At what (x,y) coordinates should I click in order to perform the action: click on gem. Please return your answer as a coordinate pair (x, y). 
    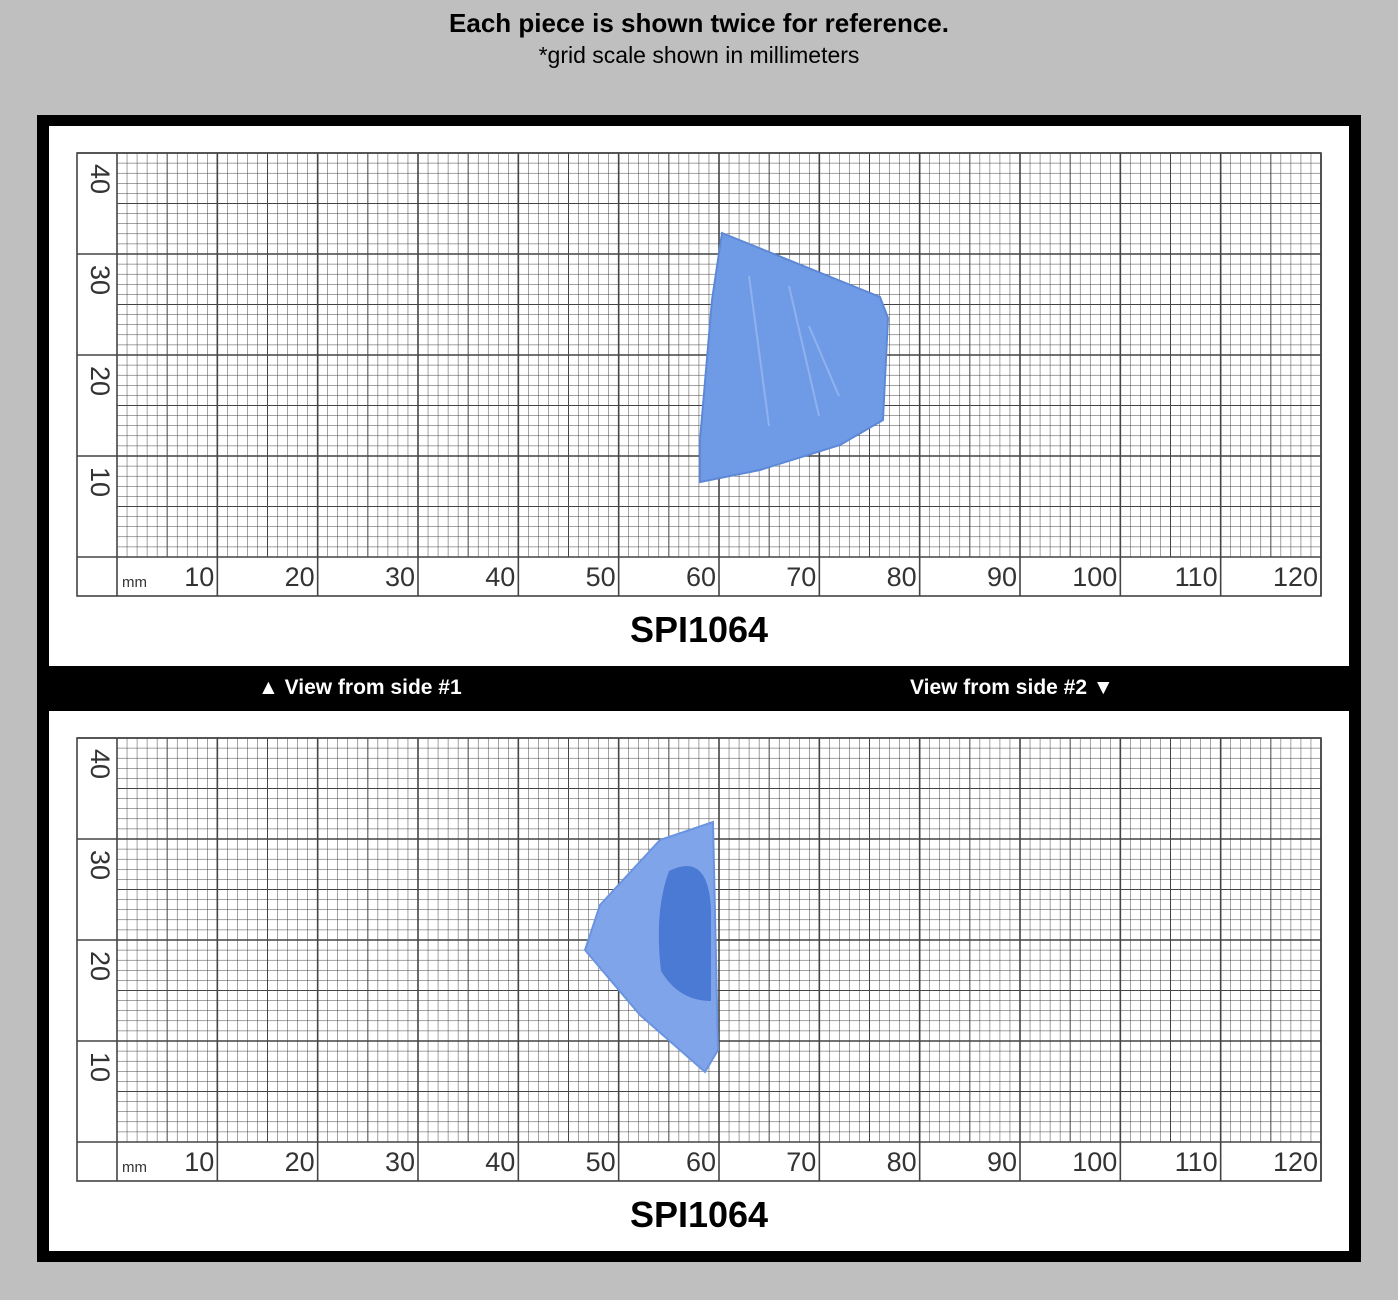
    Looking at the image, I should click on (794, 357).